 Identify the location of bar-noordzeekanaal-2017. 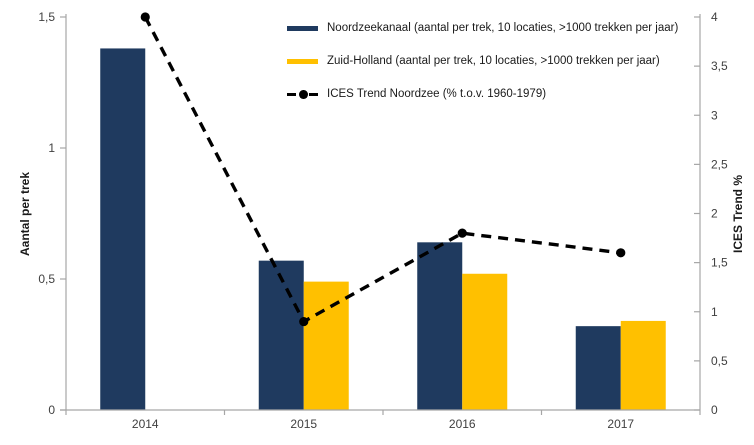
(598, 368).